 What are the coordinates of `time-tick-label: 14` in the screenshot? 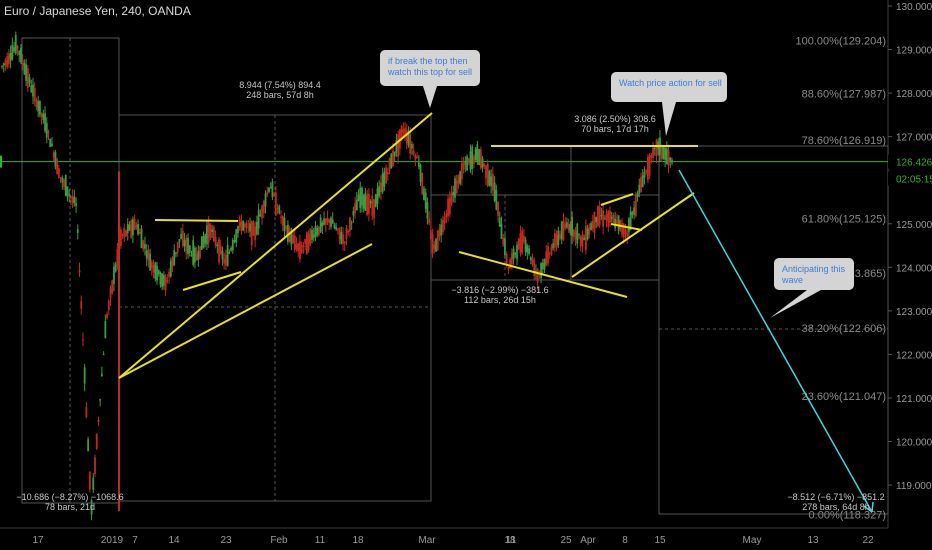 It's located at (174, 540).